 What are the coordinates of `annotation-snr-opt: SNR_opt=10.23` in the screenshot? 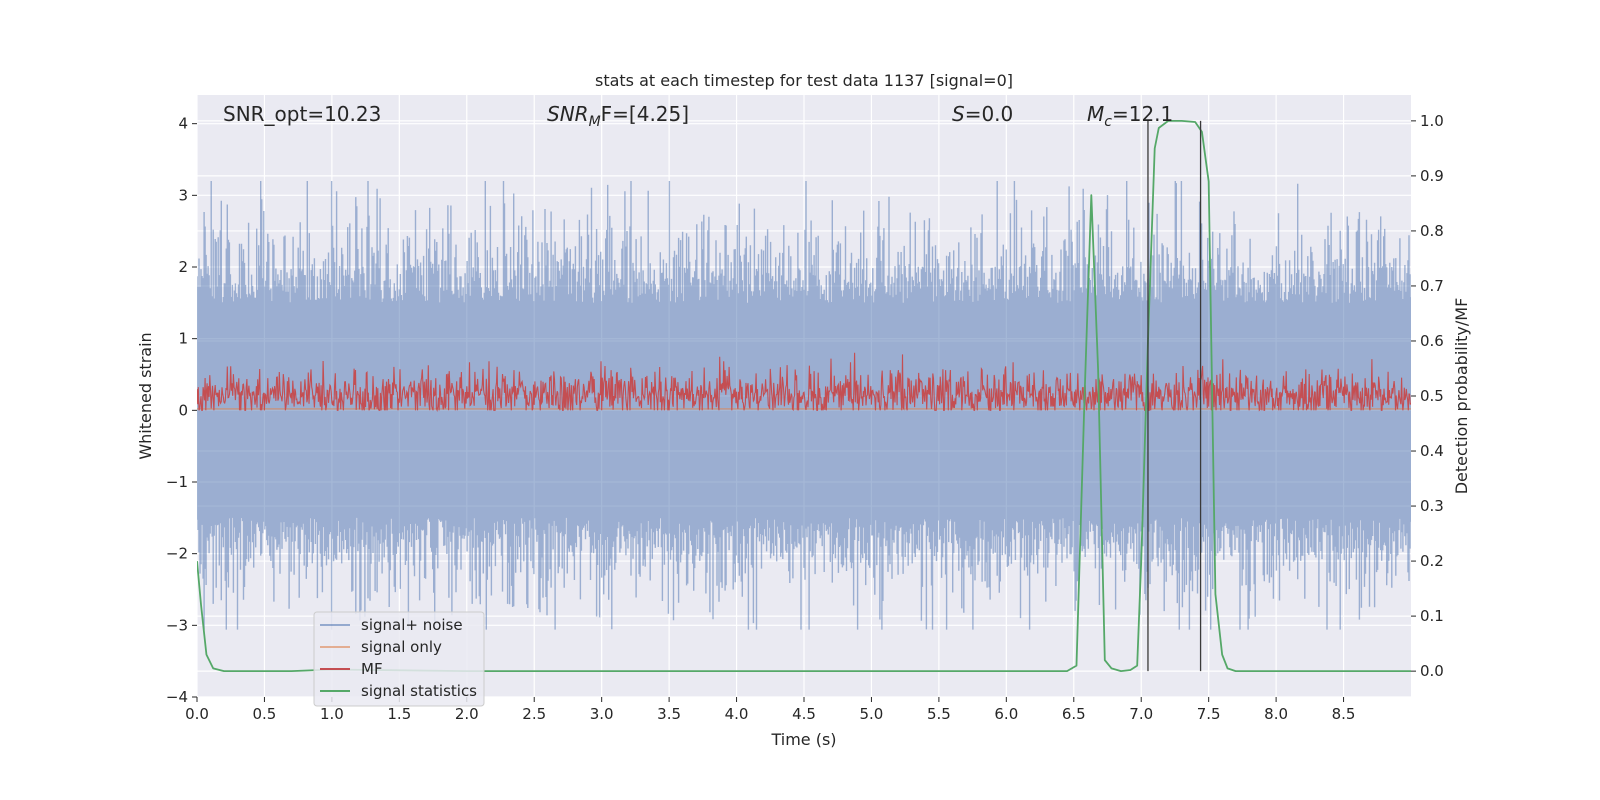 It's located at (302, 114).